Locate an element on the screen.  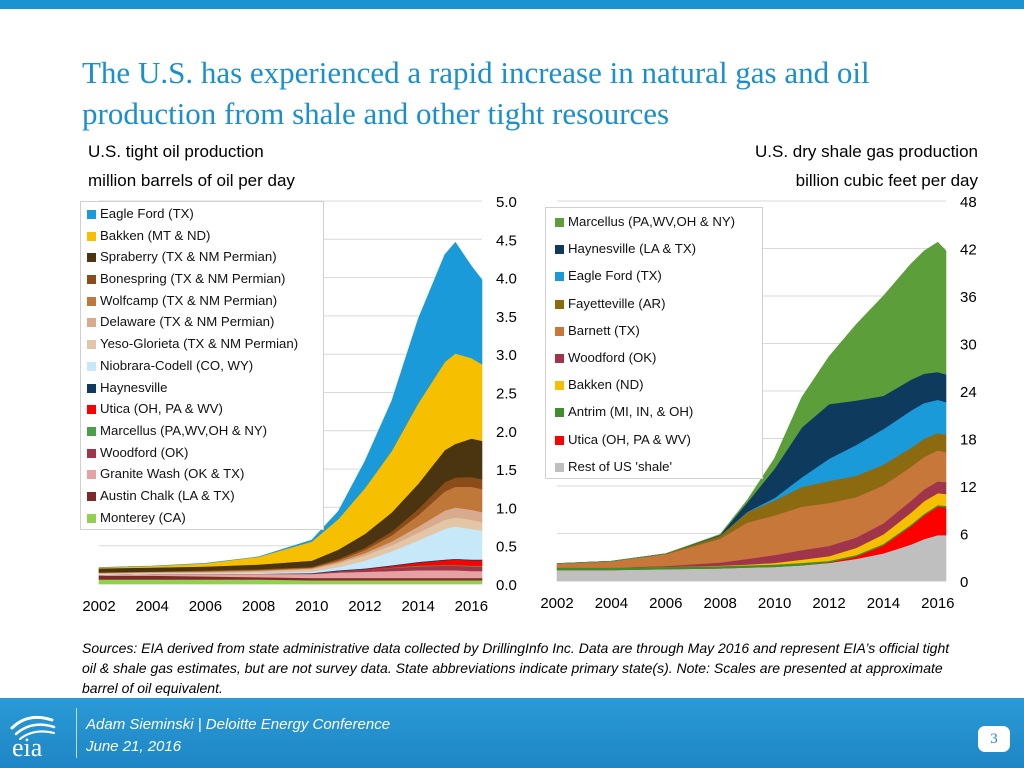
legend-item-fayetteville-ar: Fayetteville (AR) is located at coordinates (654, 303).